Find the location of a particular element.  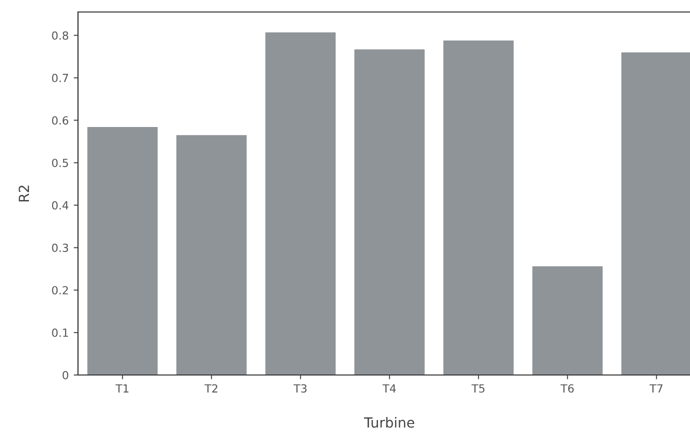

x-tick-label: T6 is located at coordinates (567, 388).